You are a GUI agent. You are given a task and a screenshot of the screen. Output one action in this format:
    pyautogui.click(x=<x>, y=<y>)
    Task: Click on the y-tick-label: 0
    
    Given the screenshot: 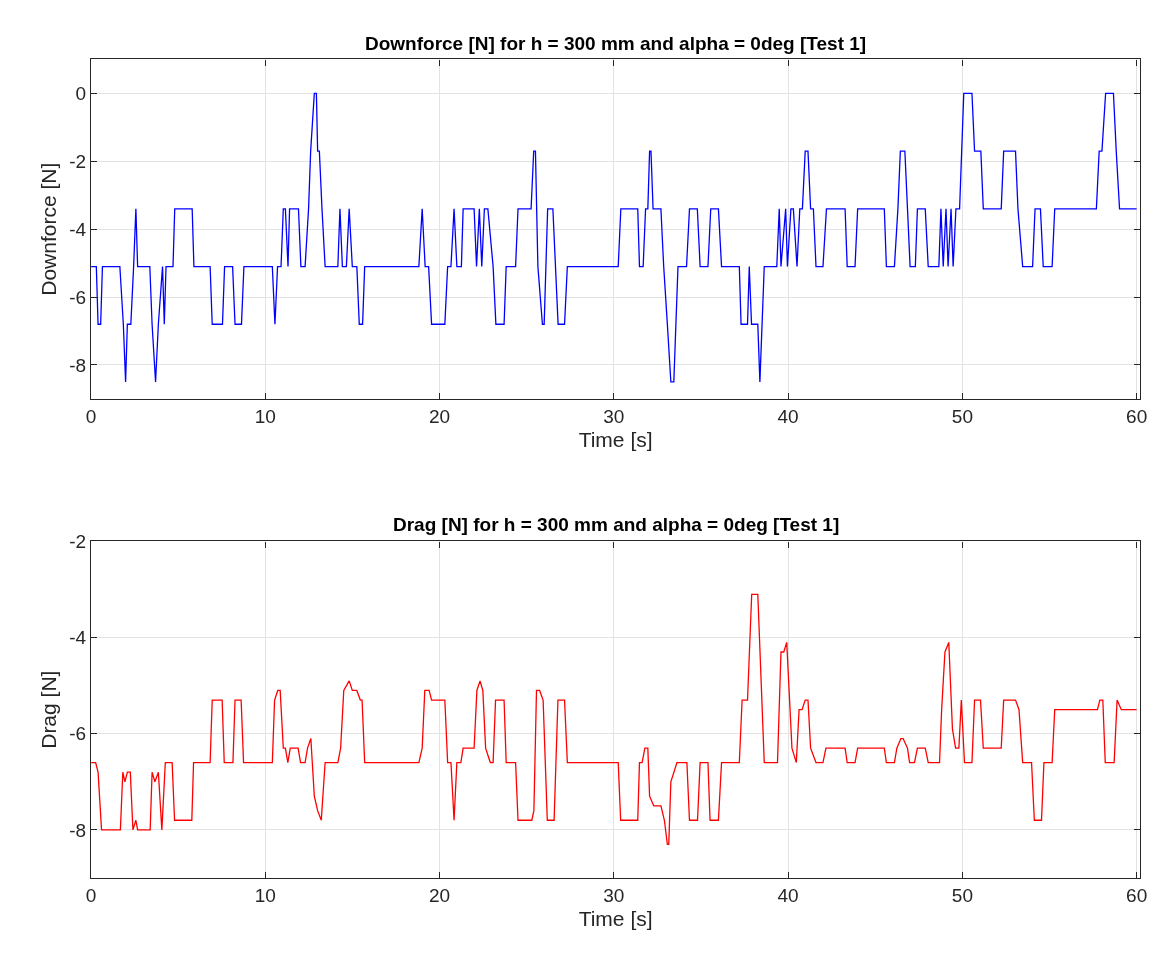 What is the action you would take?
    pyautogui.click(x=81, y=94)
    